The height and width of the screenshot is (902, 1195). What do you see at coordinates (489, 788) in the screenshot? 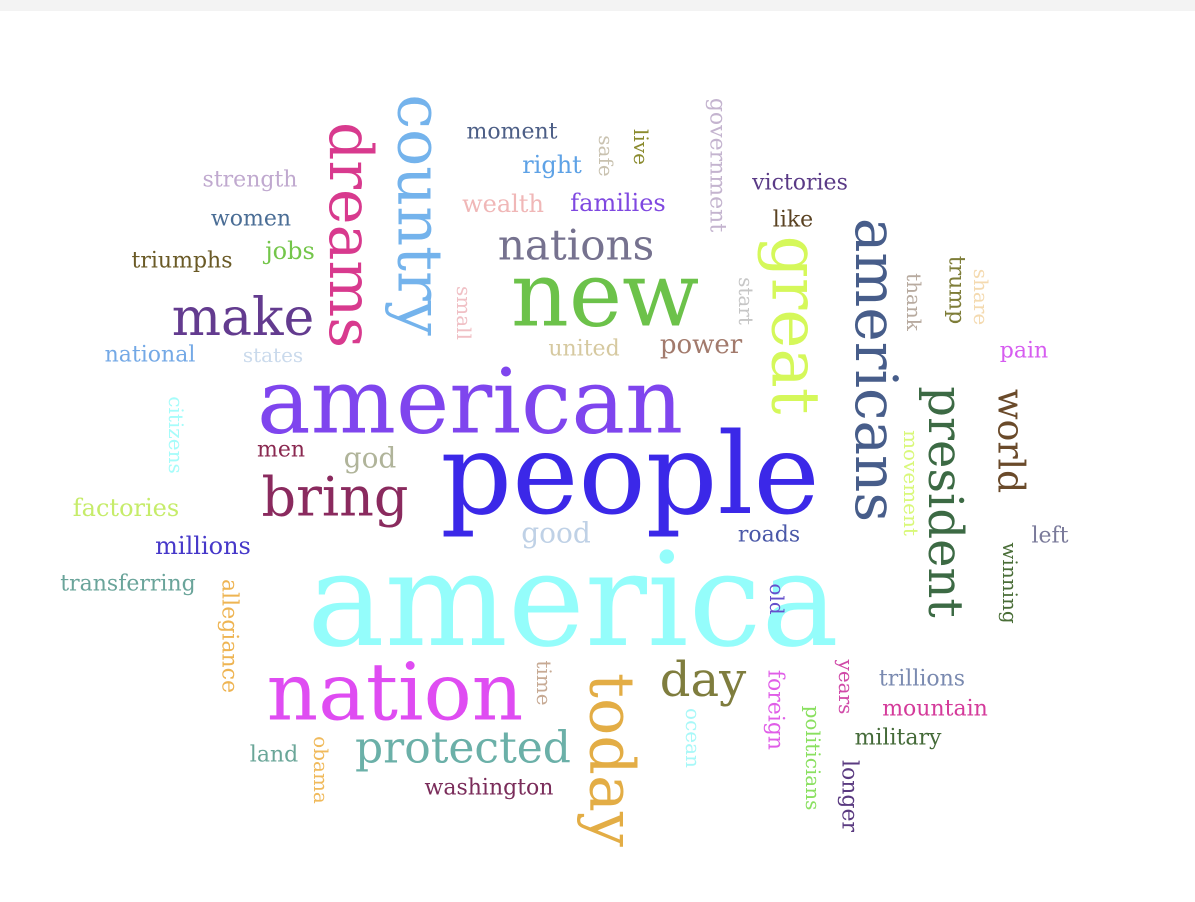
I see `word-washington: washington` at bounding box center [489, 788].